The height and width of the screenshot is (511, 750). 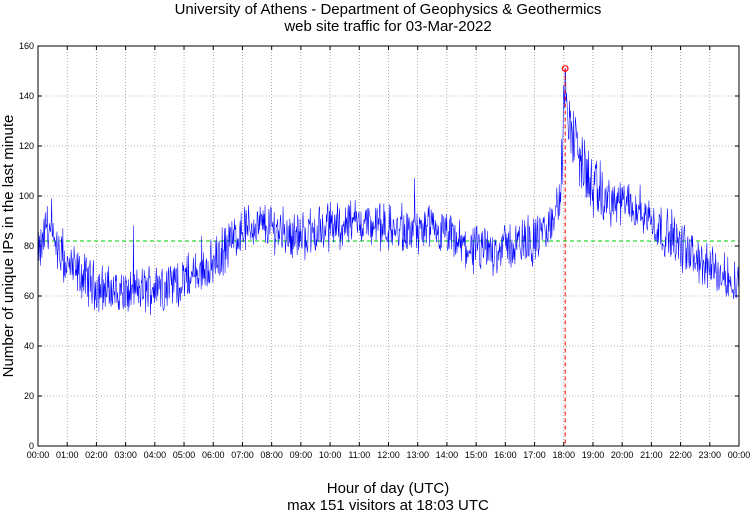 What do you see at coordinates (359, 455) in the screenshot?
I see `x-tick-label: 11:00` at bounding box center [359, 455].